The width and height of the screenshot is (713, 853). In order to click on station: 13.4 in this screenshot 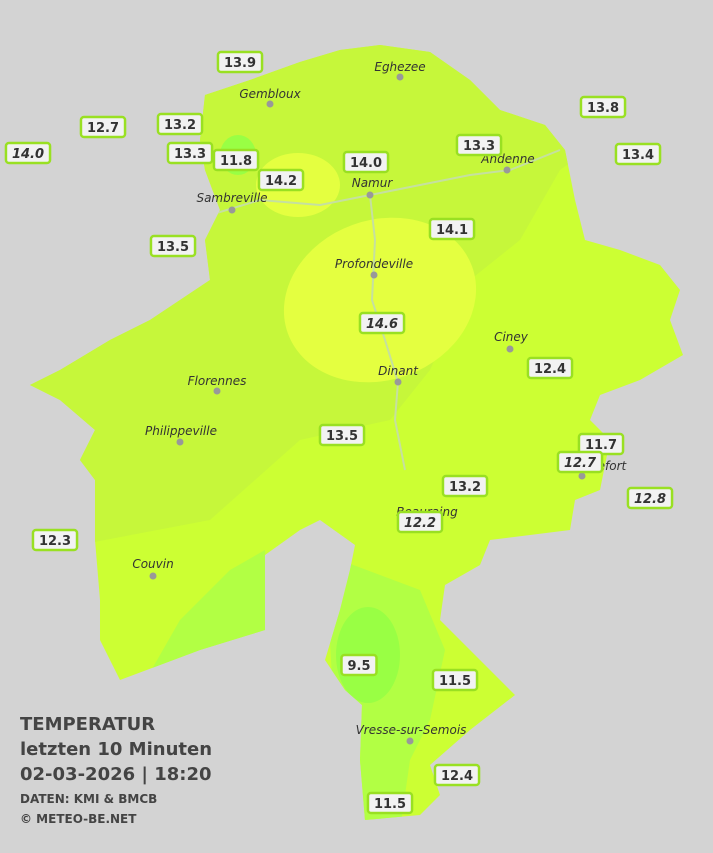, I will do `click(638, 154)`.